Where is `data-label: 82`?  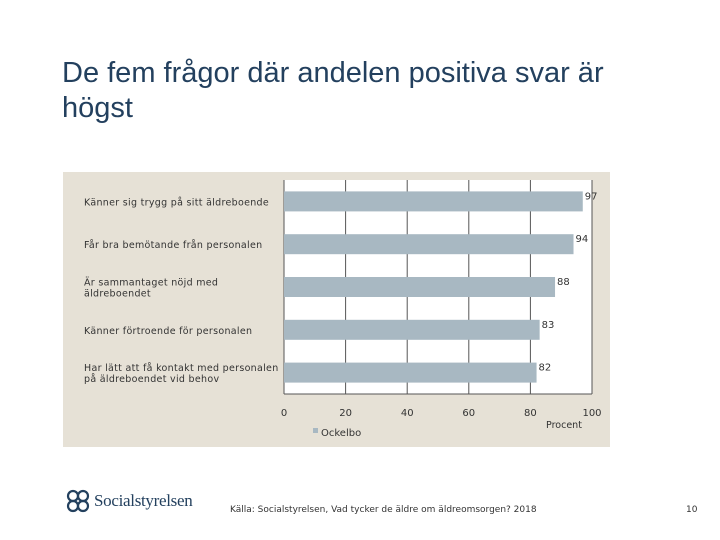 data-label: 82 is located at coordinates (545, 368).